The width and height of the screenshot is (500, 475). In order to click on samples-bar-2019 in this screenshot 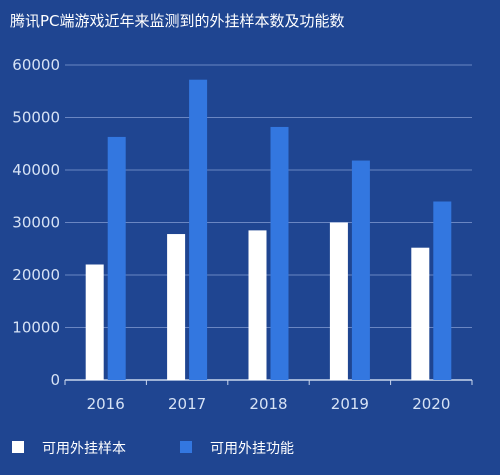, I will do `click(338, 301)`.